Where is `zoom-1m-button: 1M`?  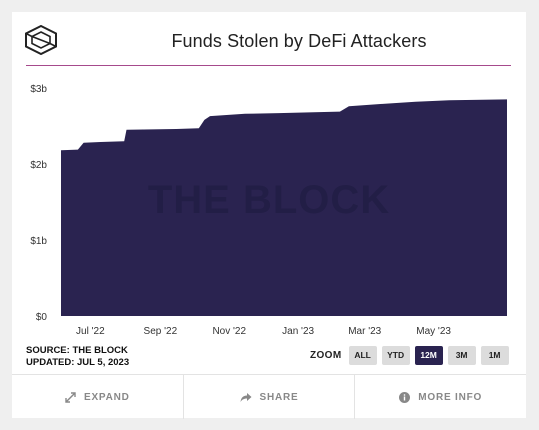
zoom-1m-button: 1M is located at coordinates (494, 355).